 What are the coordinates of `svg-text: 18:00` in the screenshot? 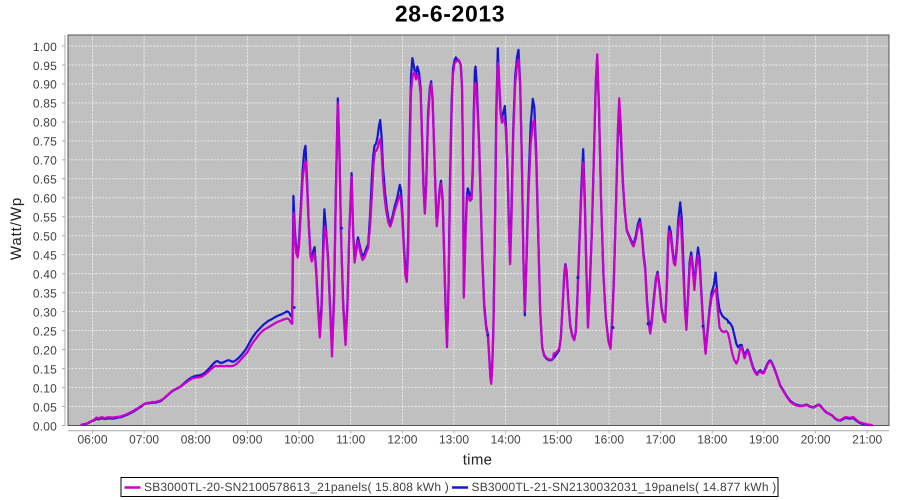 It's located at (712, 439).